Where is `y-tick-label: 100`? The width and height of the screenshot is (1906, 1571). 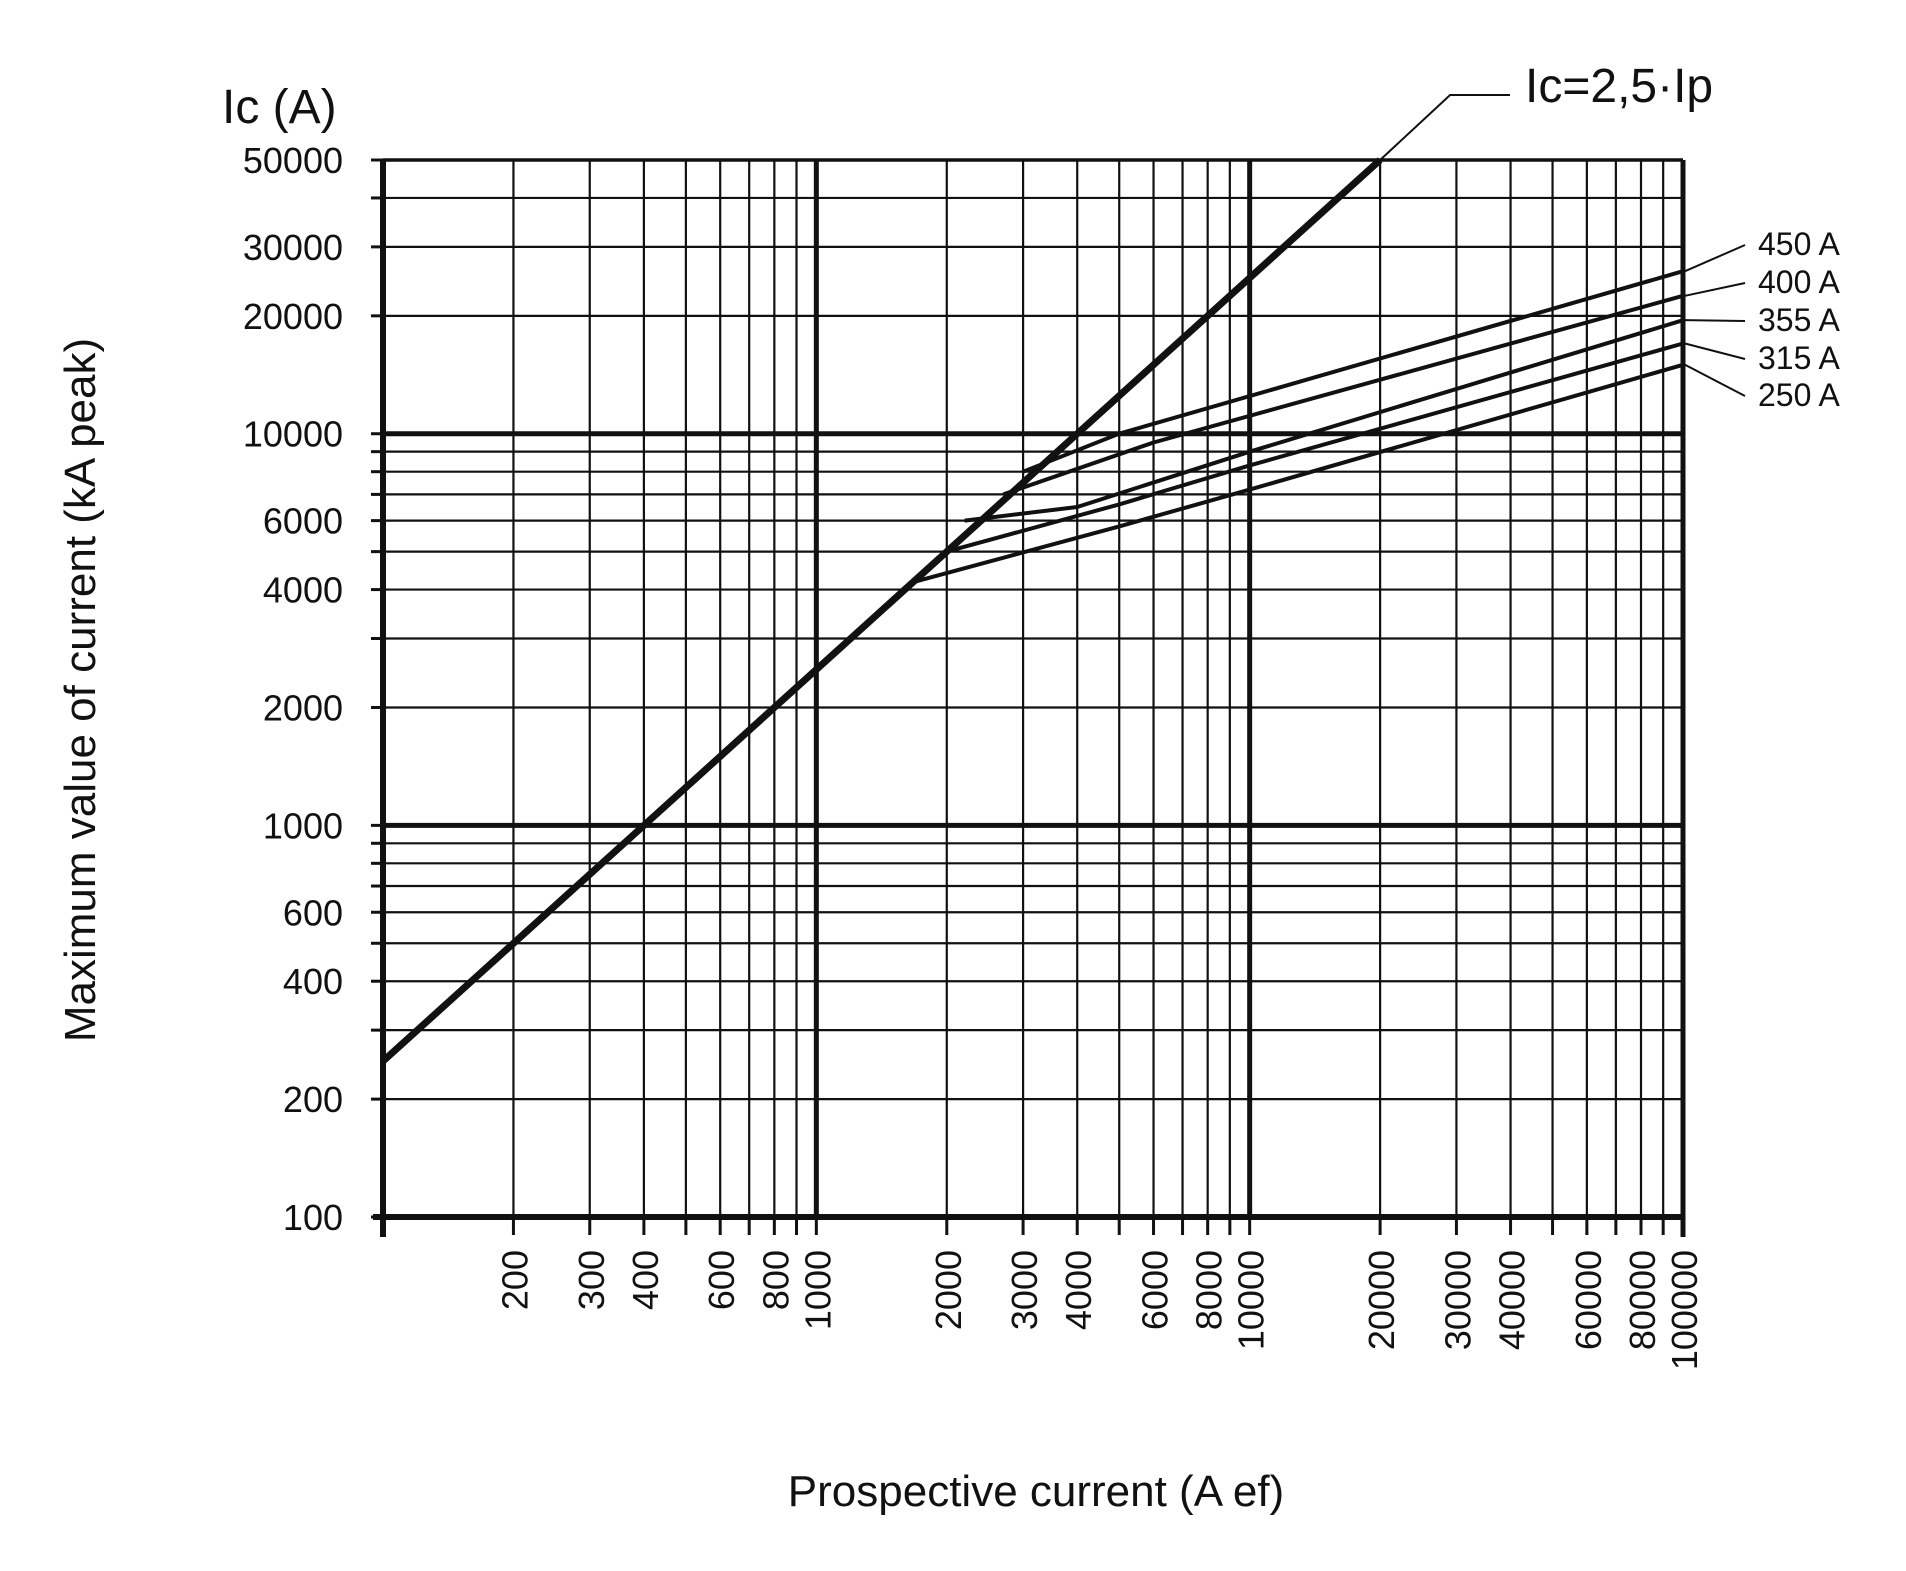
y-tick-label: 100 is located at coordinates (313, 1217).